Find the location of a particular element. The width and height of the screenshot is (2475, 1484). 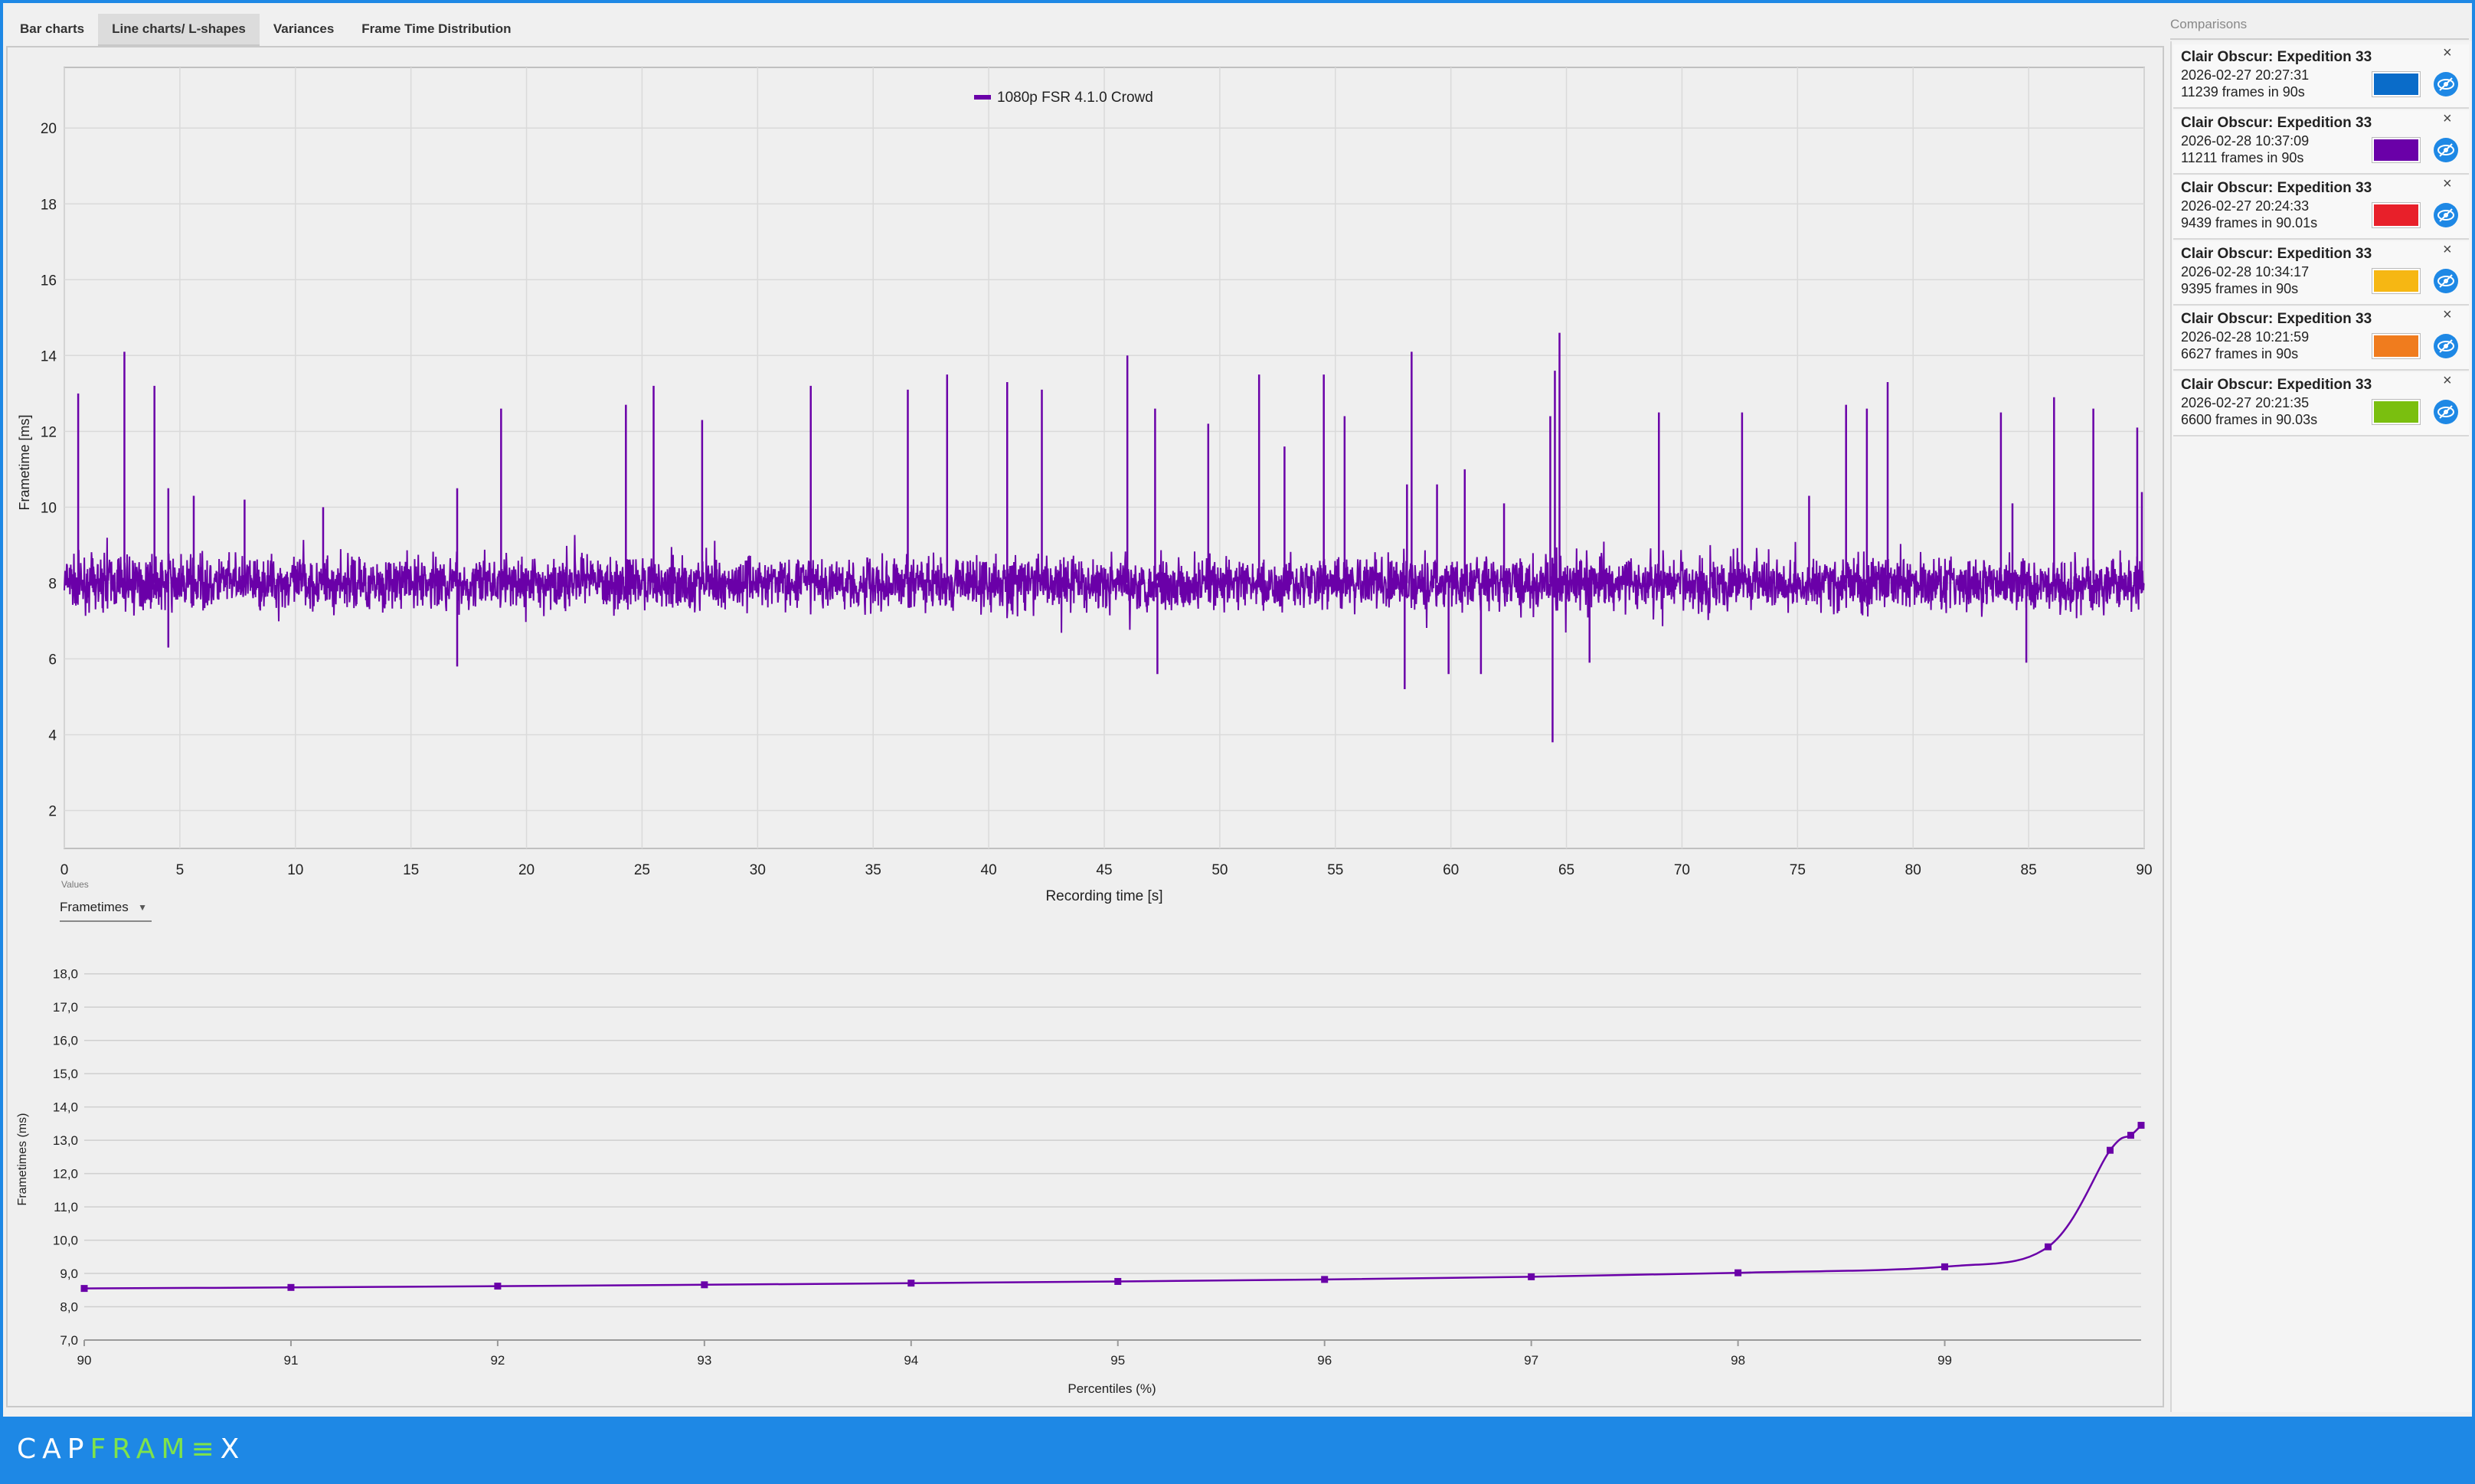

x-tick-labels: 0 5 10 15 20 25 30 35 40 45 50 55 60 65 70 75 80 85 90 is located at coordinates (1106, 870).